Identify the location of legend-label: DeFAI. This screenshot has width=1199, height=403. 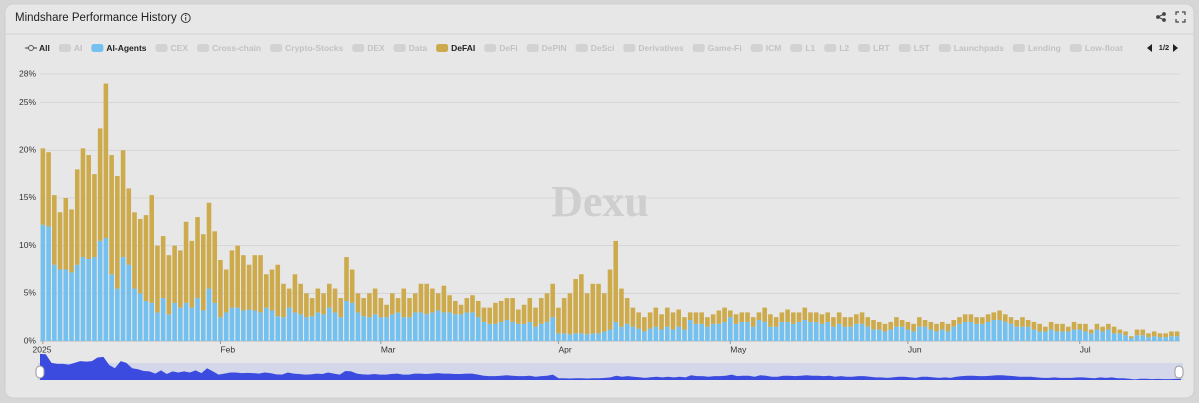
(463, 48).